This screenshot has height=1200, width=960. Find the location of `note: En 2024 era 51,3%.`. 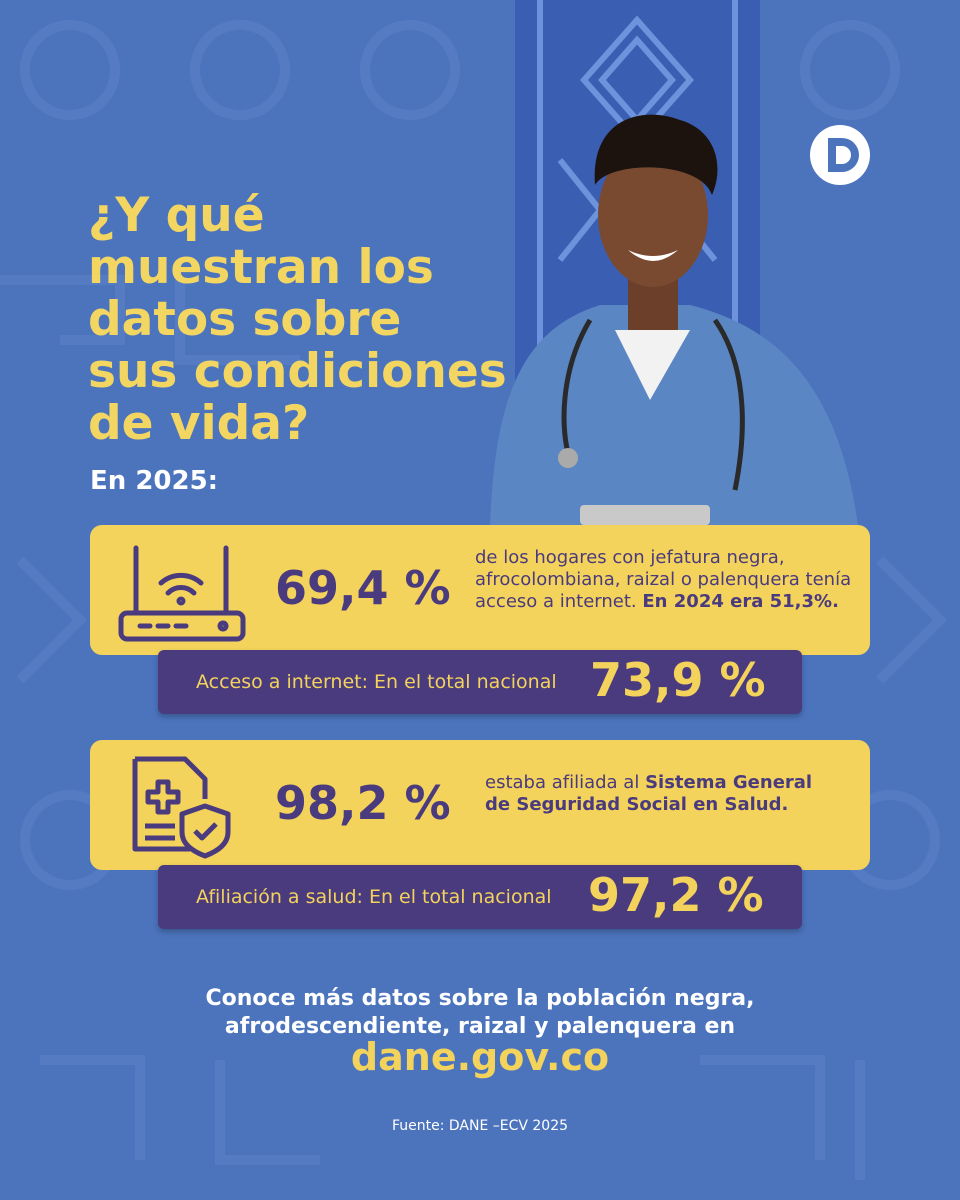

note: En 2024 era 51,3%. is located at coordinates (740, 601).